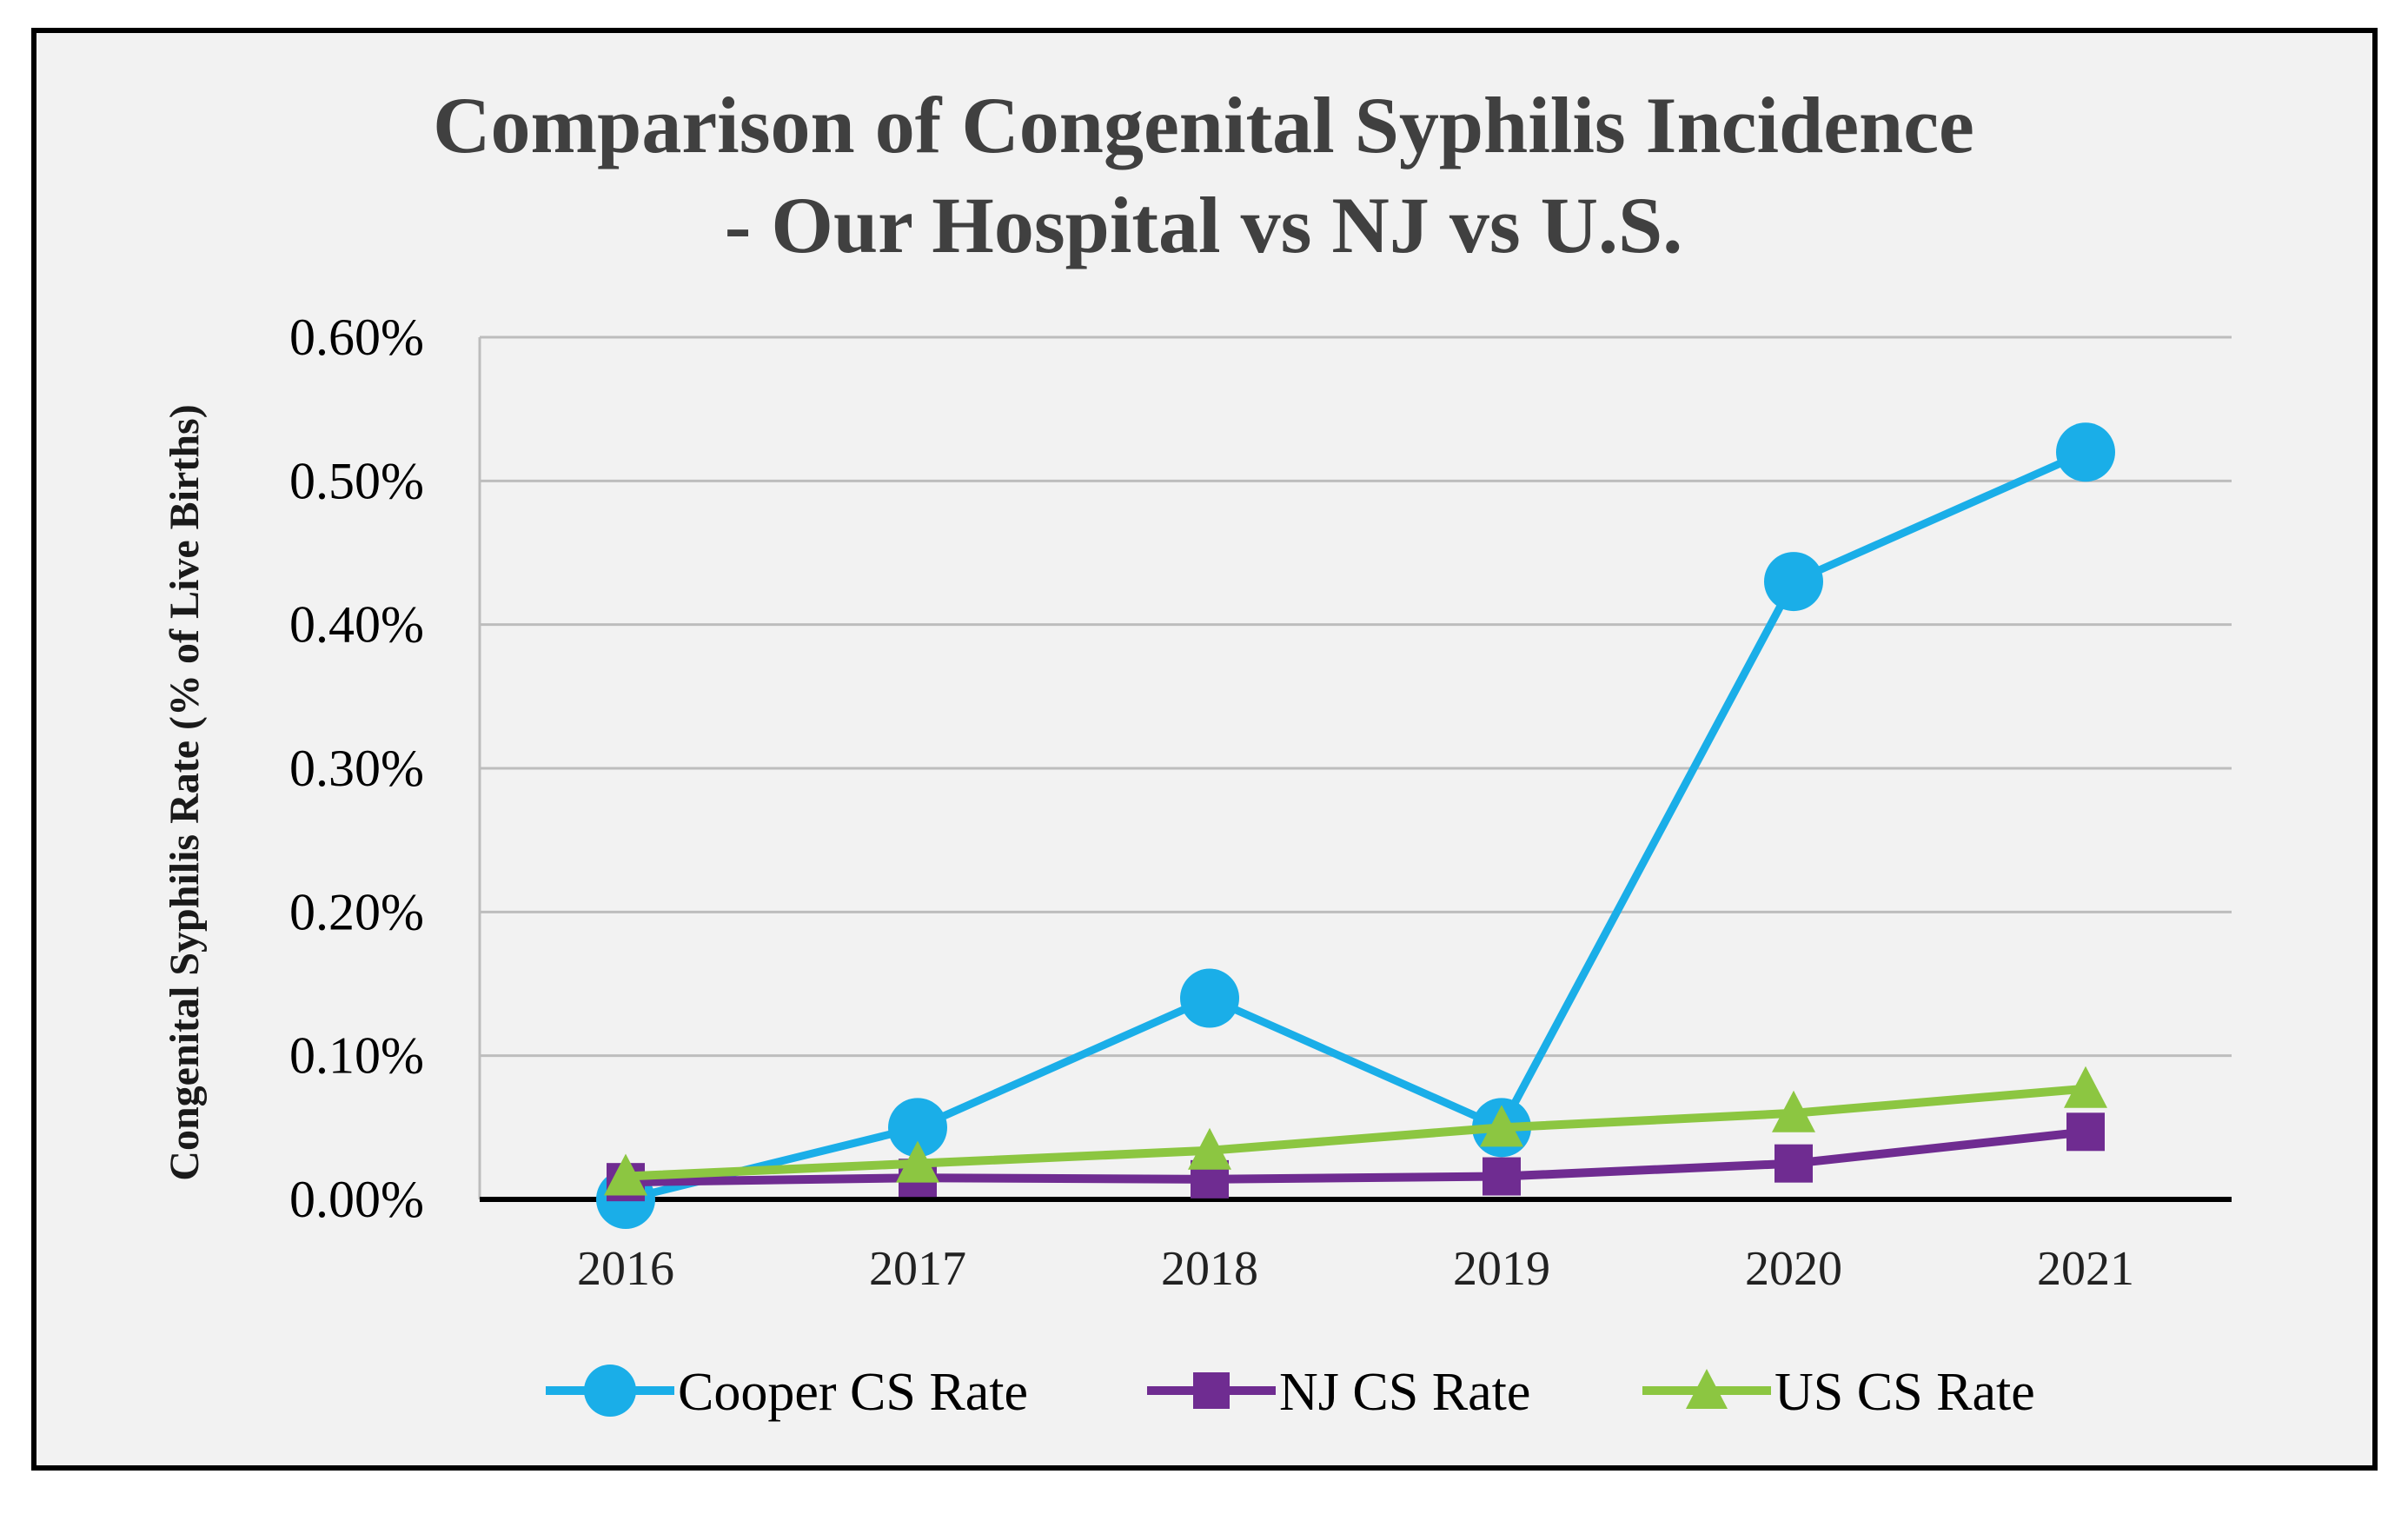  What do you see at coordinates (356, 625) in the screenshot?
I see `y-tick-label: 0.40%` at bounding box center [356, 625].